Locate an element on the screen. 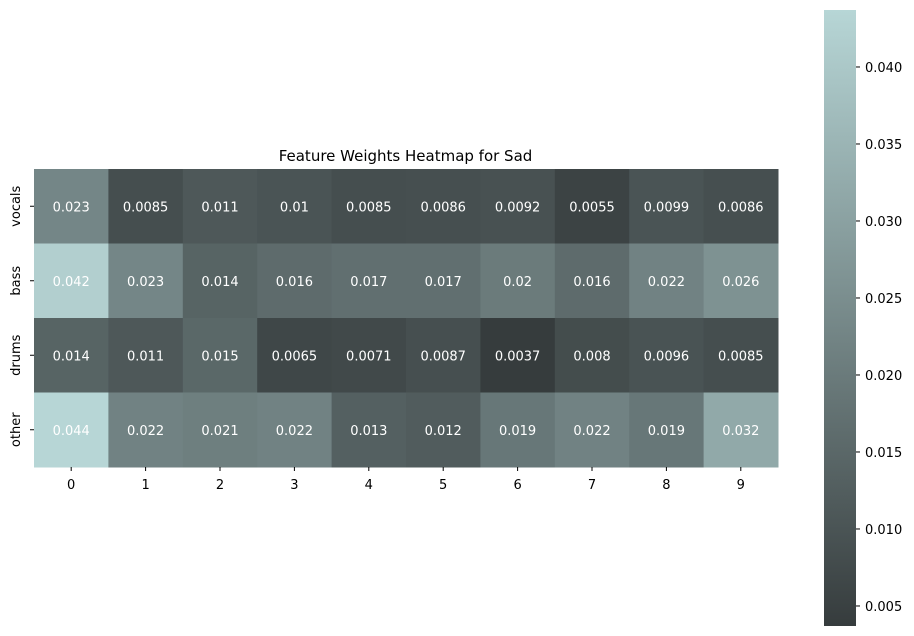  cell-label: 0.044 is located at coordinates (71, 431).